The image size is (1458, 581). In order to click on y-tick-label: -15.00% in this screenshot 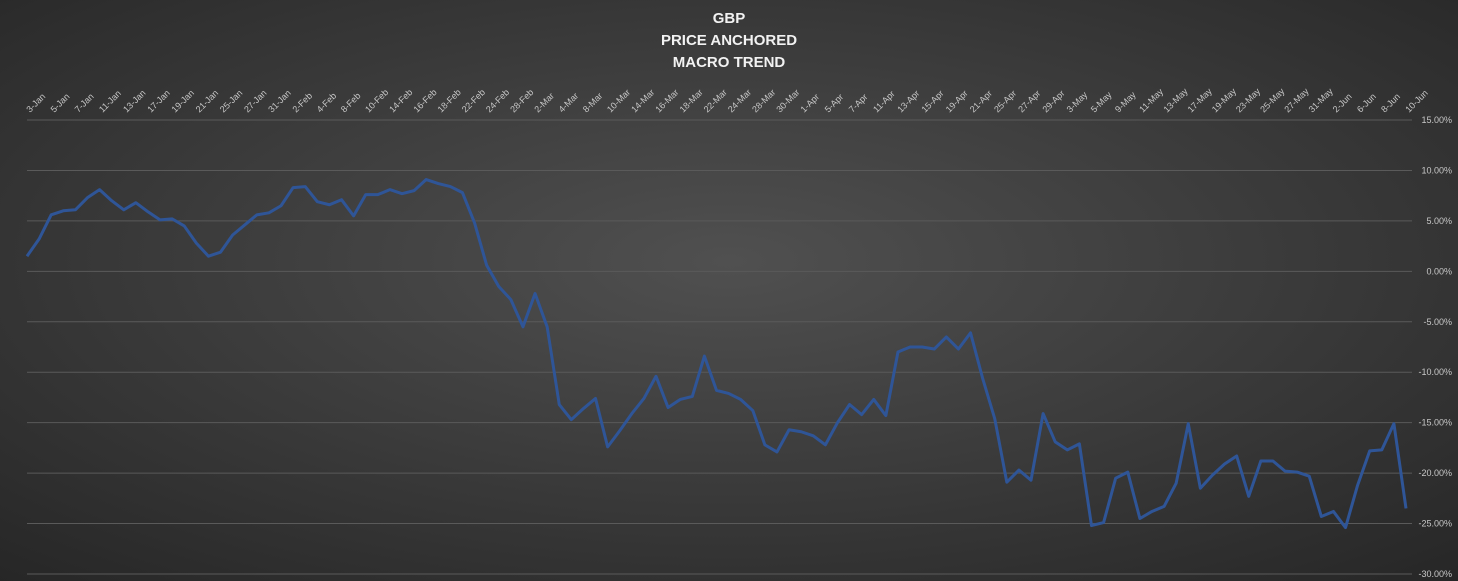, I will do `click(1435, 423)`.